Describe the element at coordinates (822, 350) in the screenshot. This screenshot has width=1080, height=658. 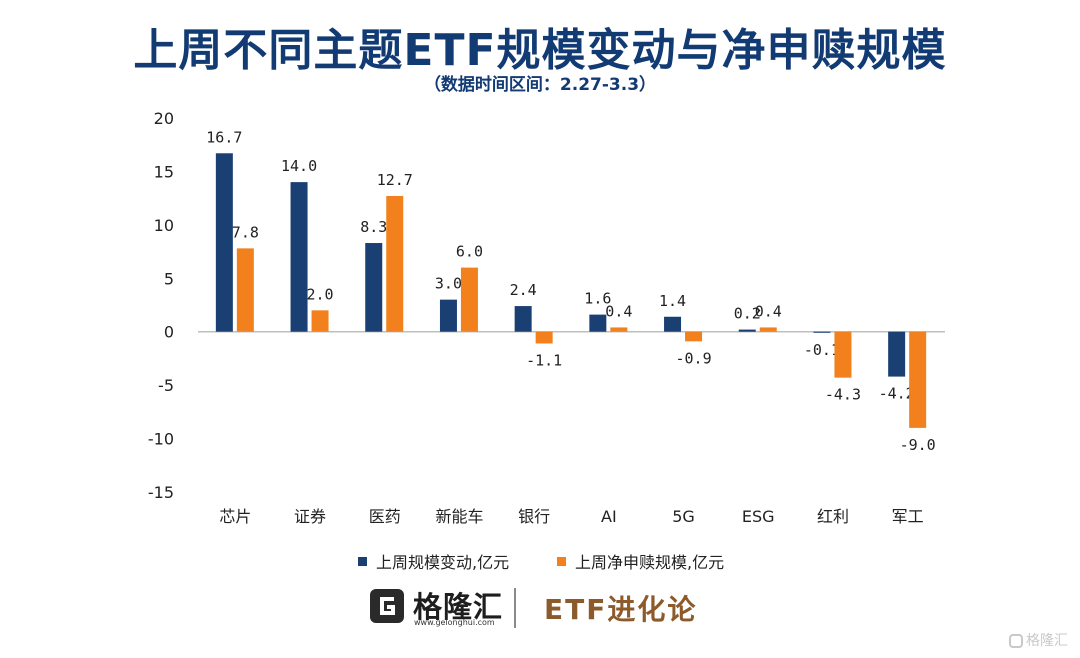
I see `data-label-series1: -0.1` at that location.